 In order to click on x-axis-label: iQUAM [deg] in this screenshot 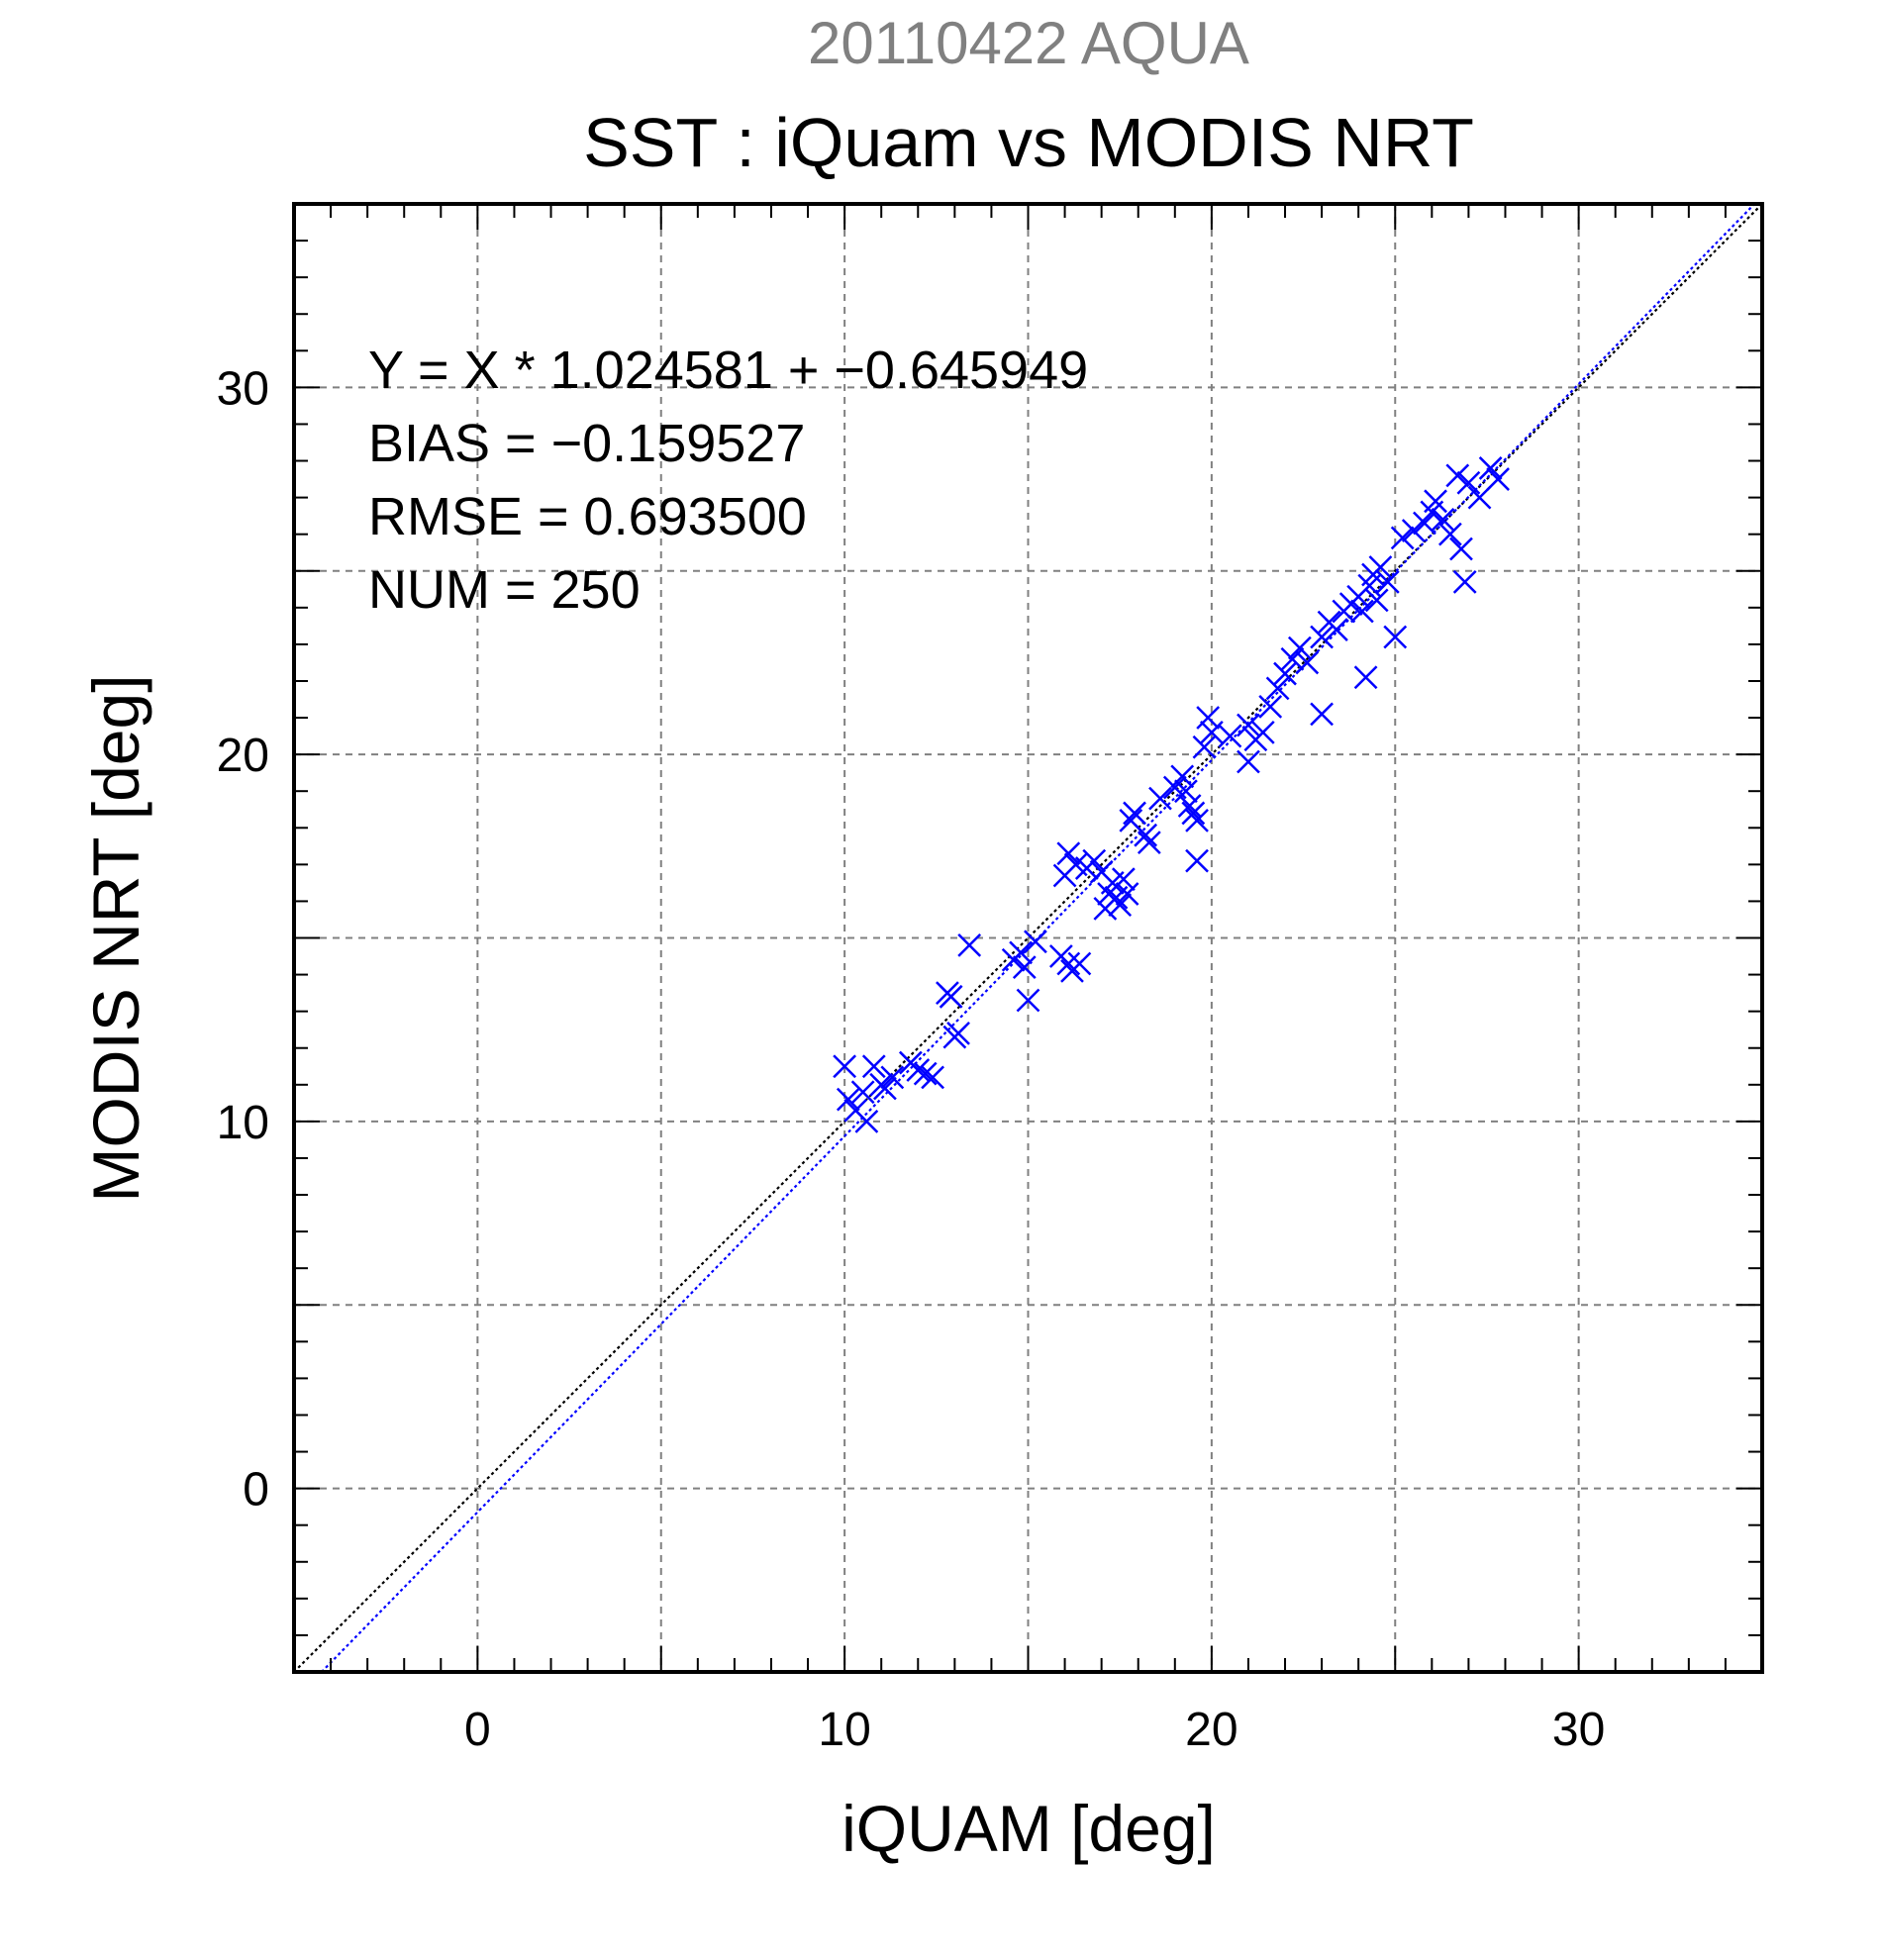, I will do `click(1029, 1828)`.